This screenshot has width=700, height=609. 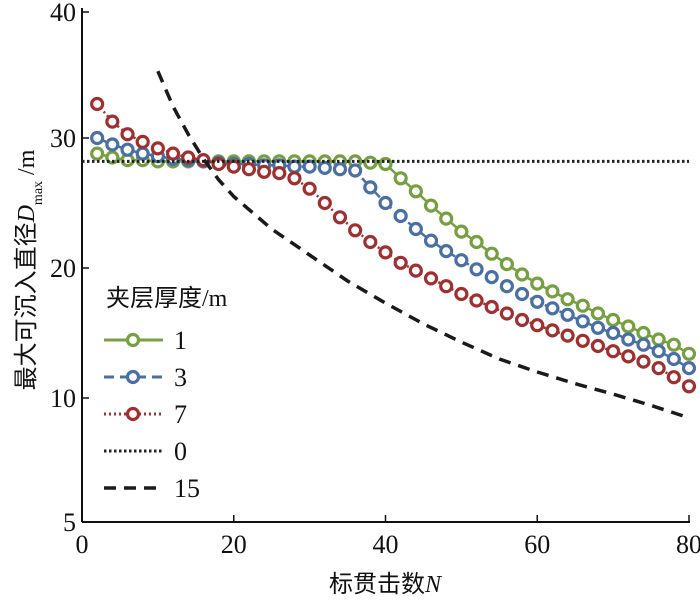 What do you see at coordinates (180, 414) in the screenshot?
I see `legend-label: 7` at bounding box center [180, 414].